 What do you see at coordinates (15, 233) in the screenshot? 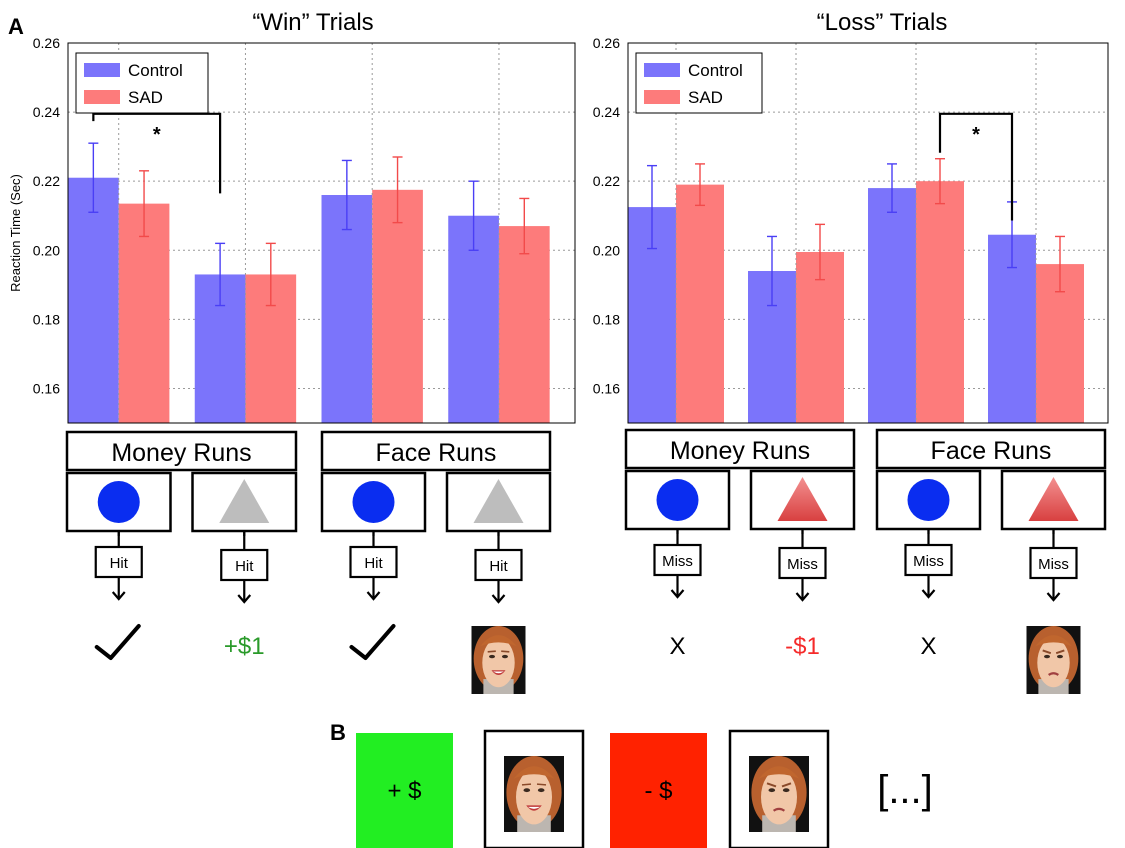
I see `y-axis-label: Reaction Time (Sec)` at bounding box center [15, 233].